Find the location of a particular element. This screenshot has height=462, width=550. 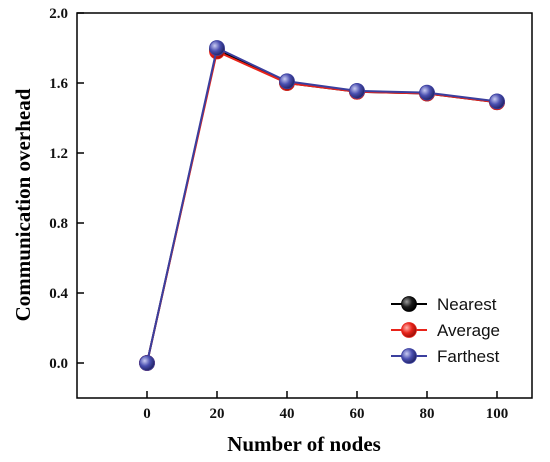

legend-item: Nearest is located at coordinates (444, 304).